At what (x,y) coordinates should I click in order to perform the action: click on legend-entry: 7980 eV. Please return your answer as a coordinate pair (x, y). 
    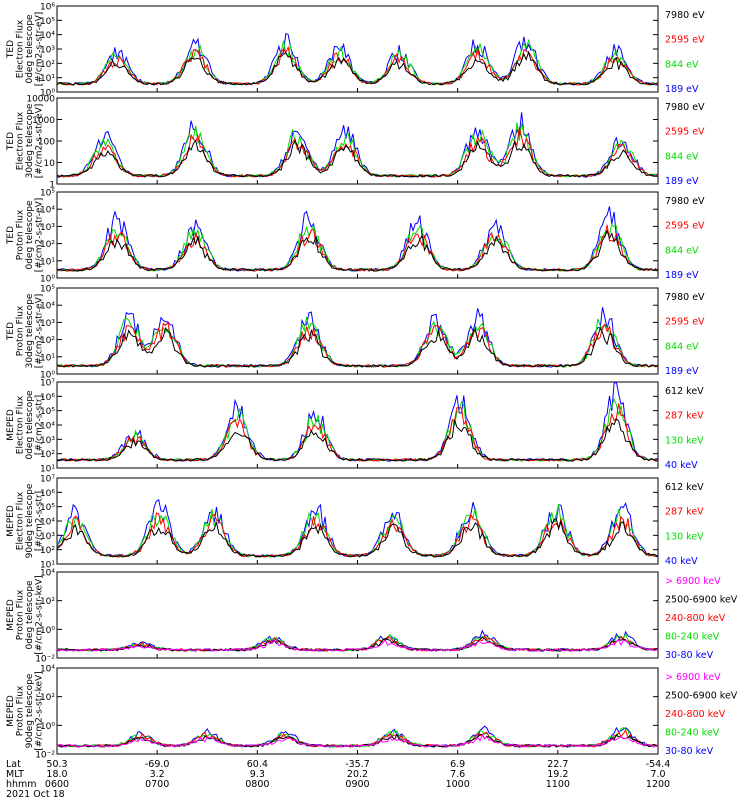
    Looking at the image, I should click on (685, 297).